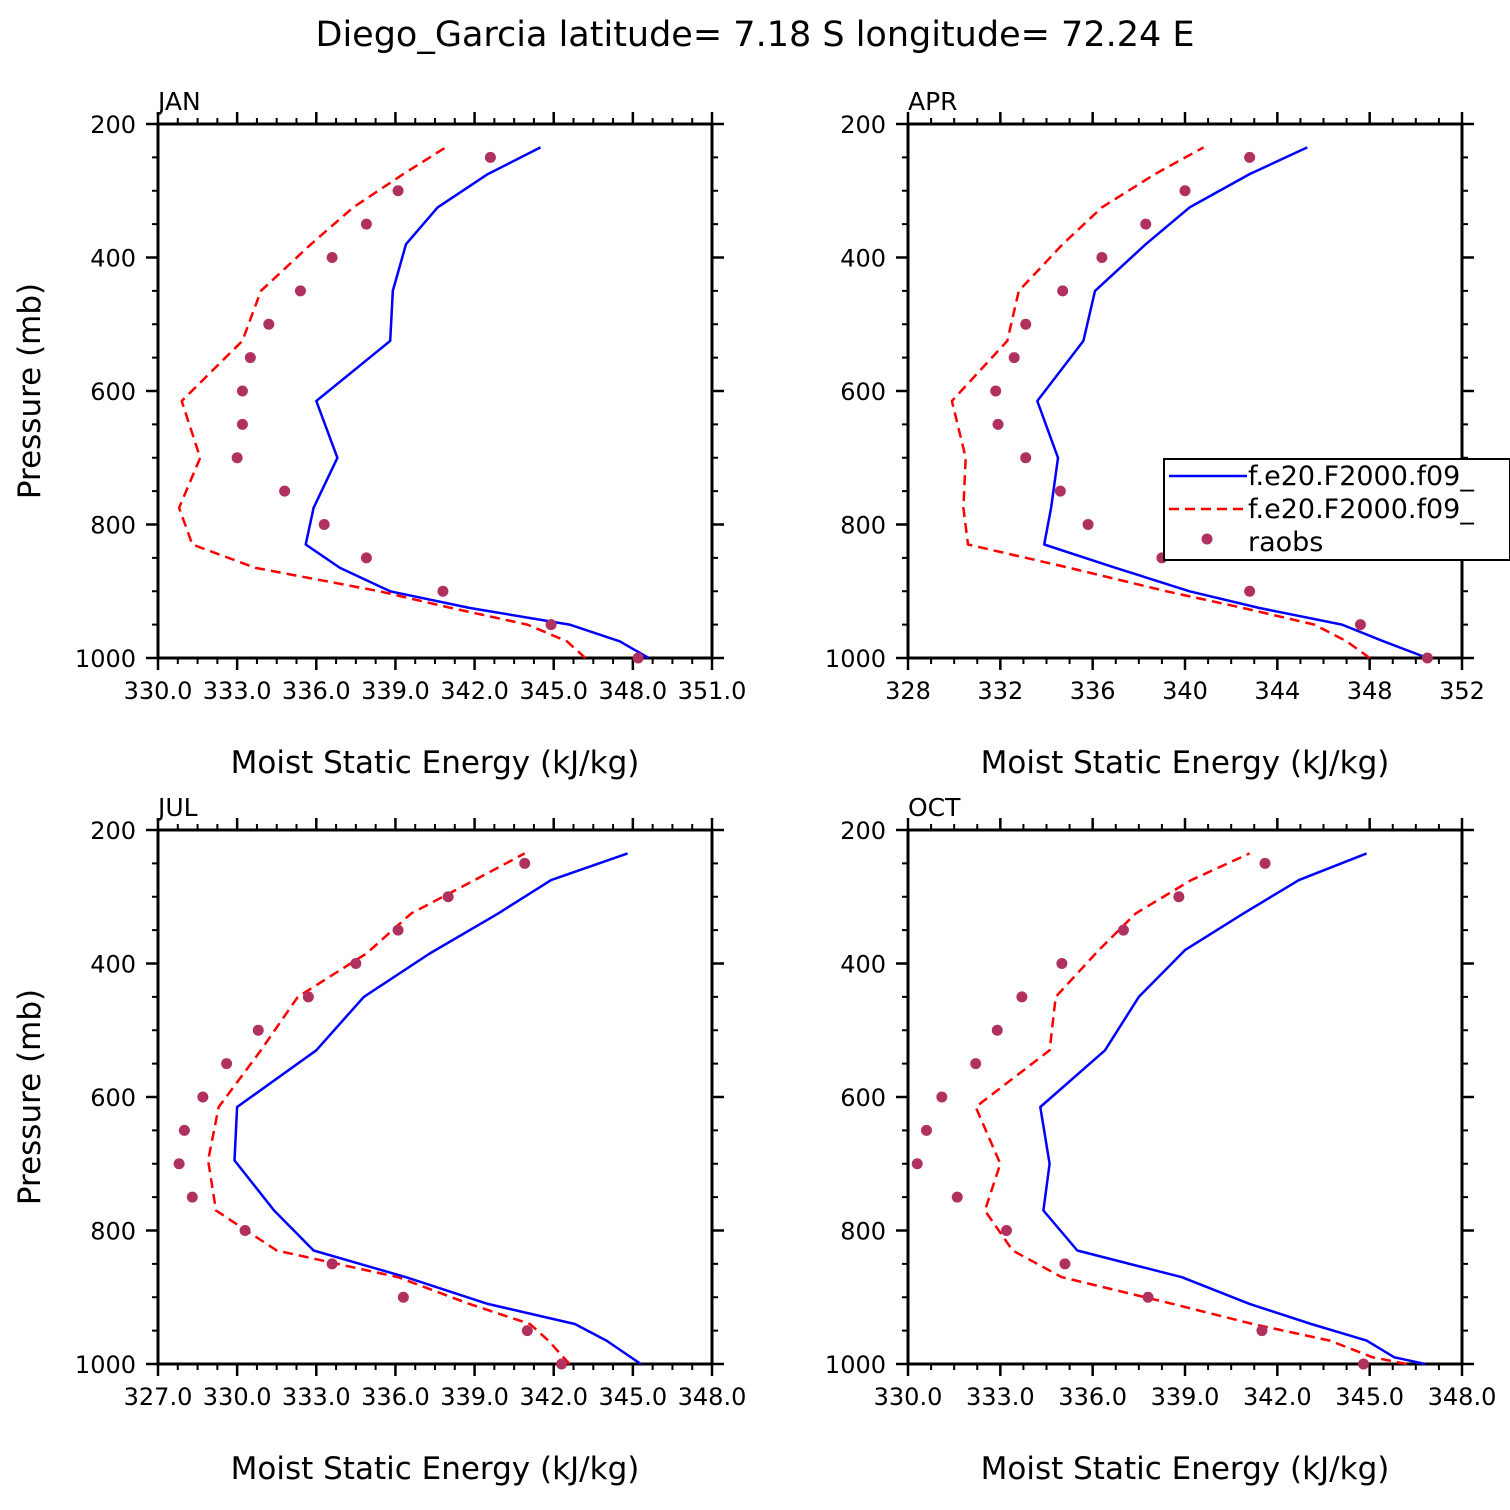 This screenshot has width=1510, height=1510. What do you see at coordinates (1370, 691) in the screenshot?
I see `x-tick-label: 348` at bounding box center [1370, 691].